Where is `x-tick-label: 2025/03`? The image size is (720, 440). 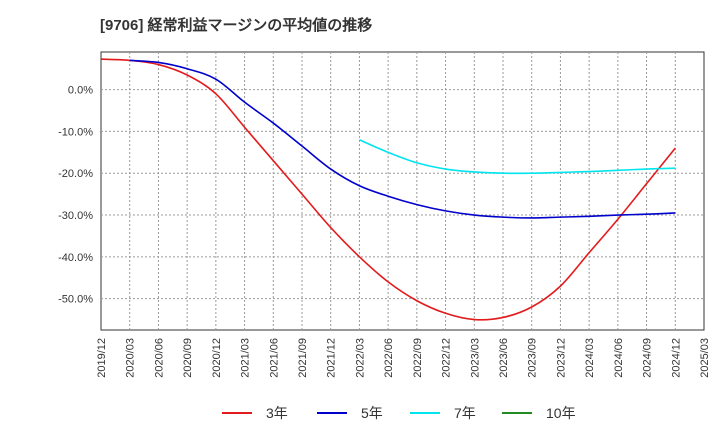
x-tick-label: 2025/03 is located at coordinates (705, 358).